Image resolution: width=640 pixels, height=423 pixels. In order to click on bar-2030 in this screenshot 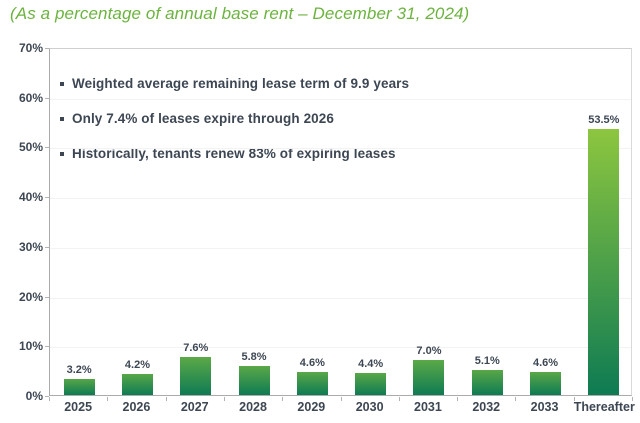, I will do `click(371, 384)`.